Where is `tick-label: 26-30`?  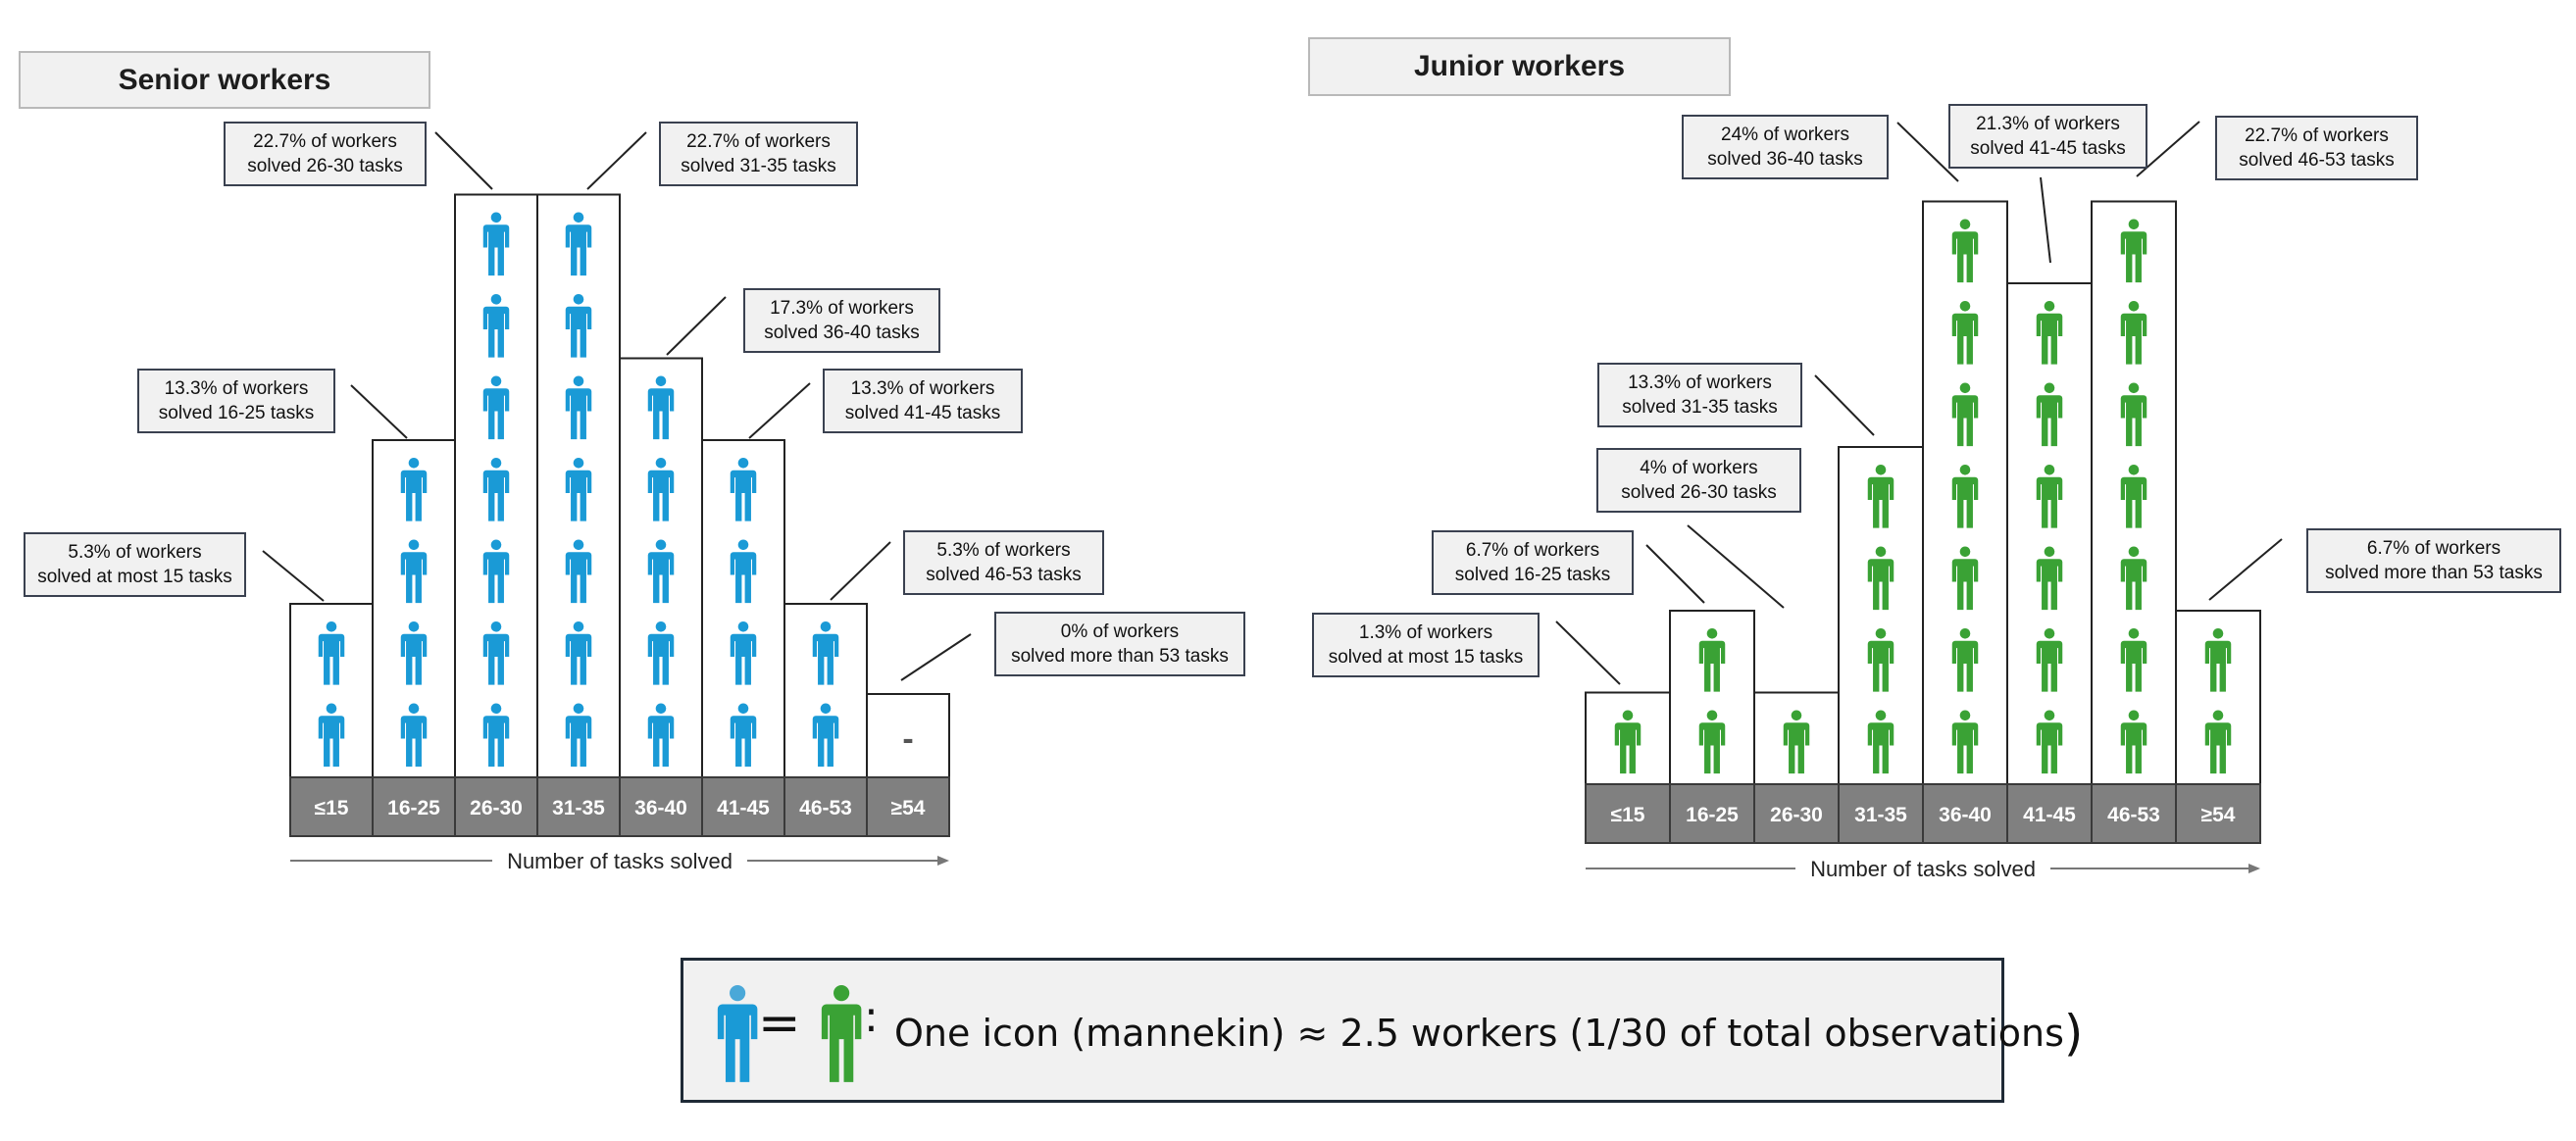
tick-label: 26-30 is located at coordinates (497, 808).